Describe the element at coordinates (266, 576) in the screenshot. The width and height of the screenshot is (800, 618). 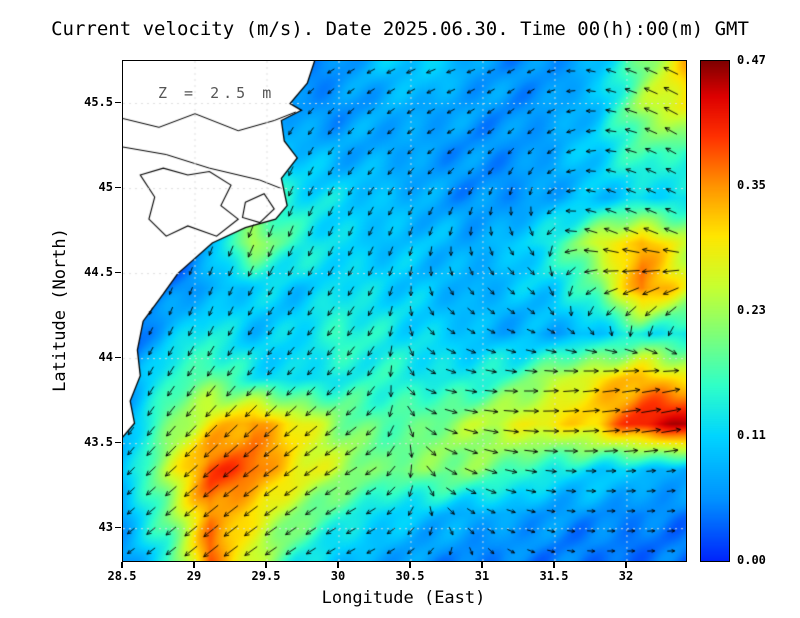
I see `x-tick-label: 29.5` at that location.